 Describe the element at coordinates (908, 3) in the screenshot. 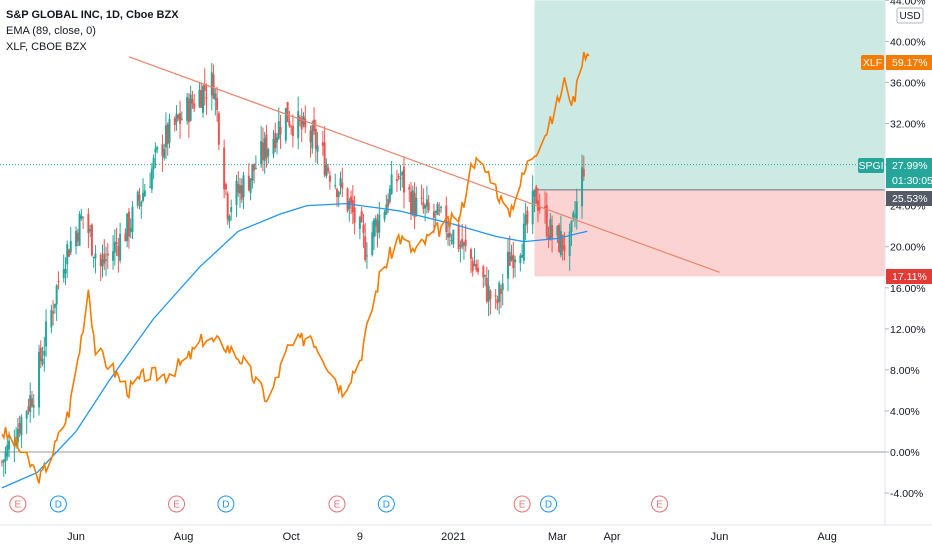

I see `y-tick-label: 44.00%` at that location.